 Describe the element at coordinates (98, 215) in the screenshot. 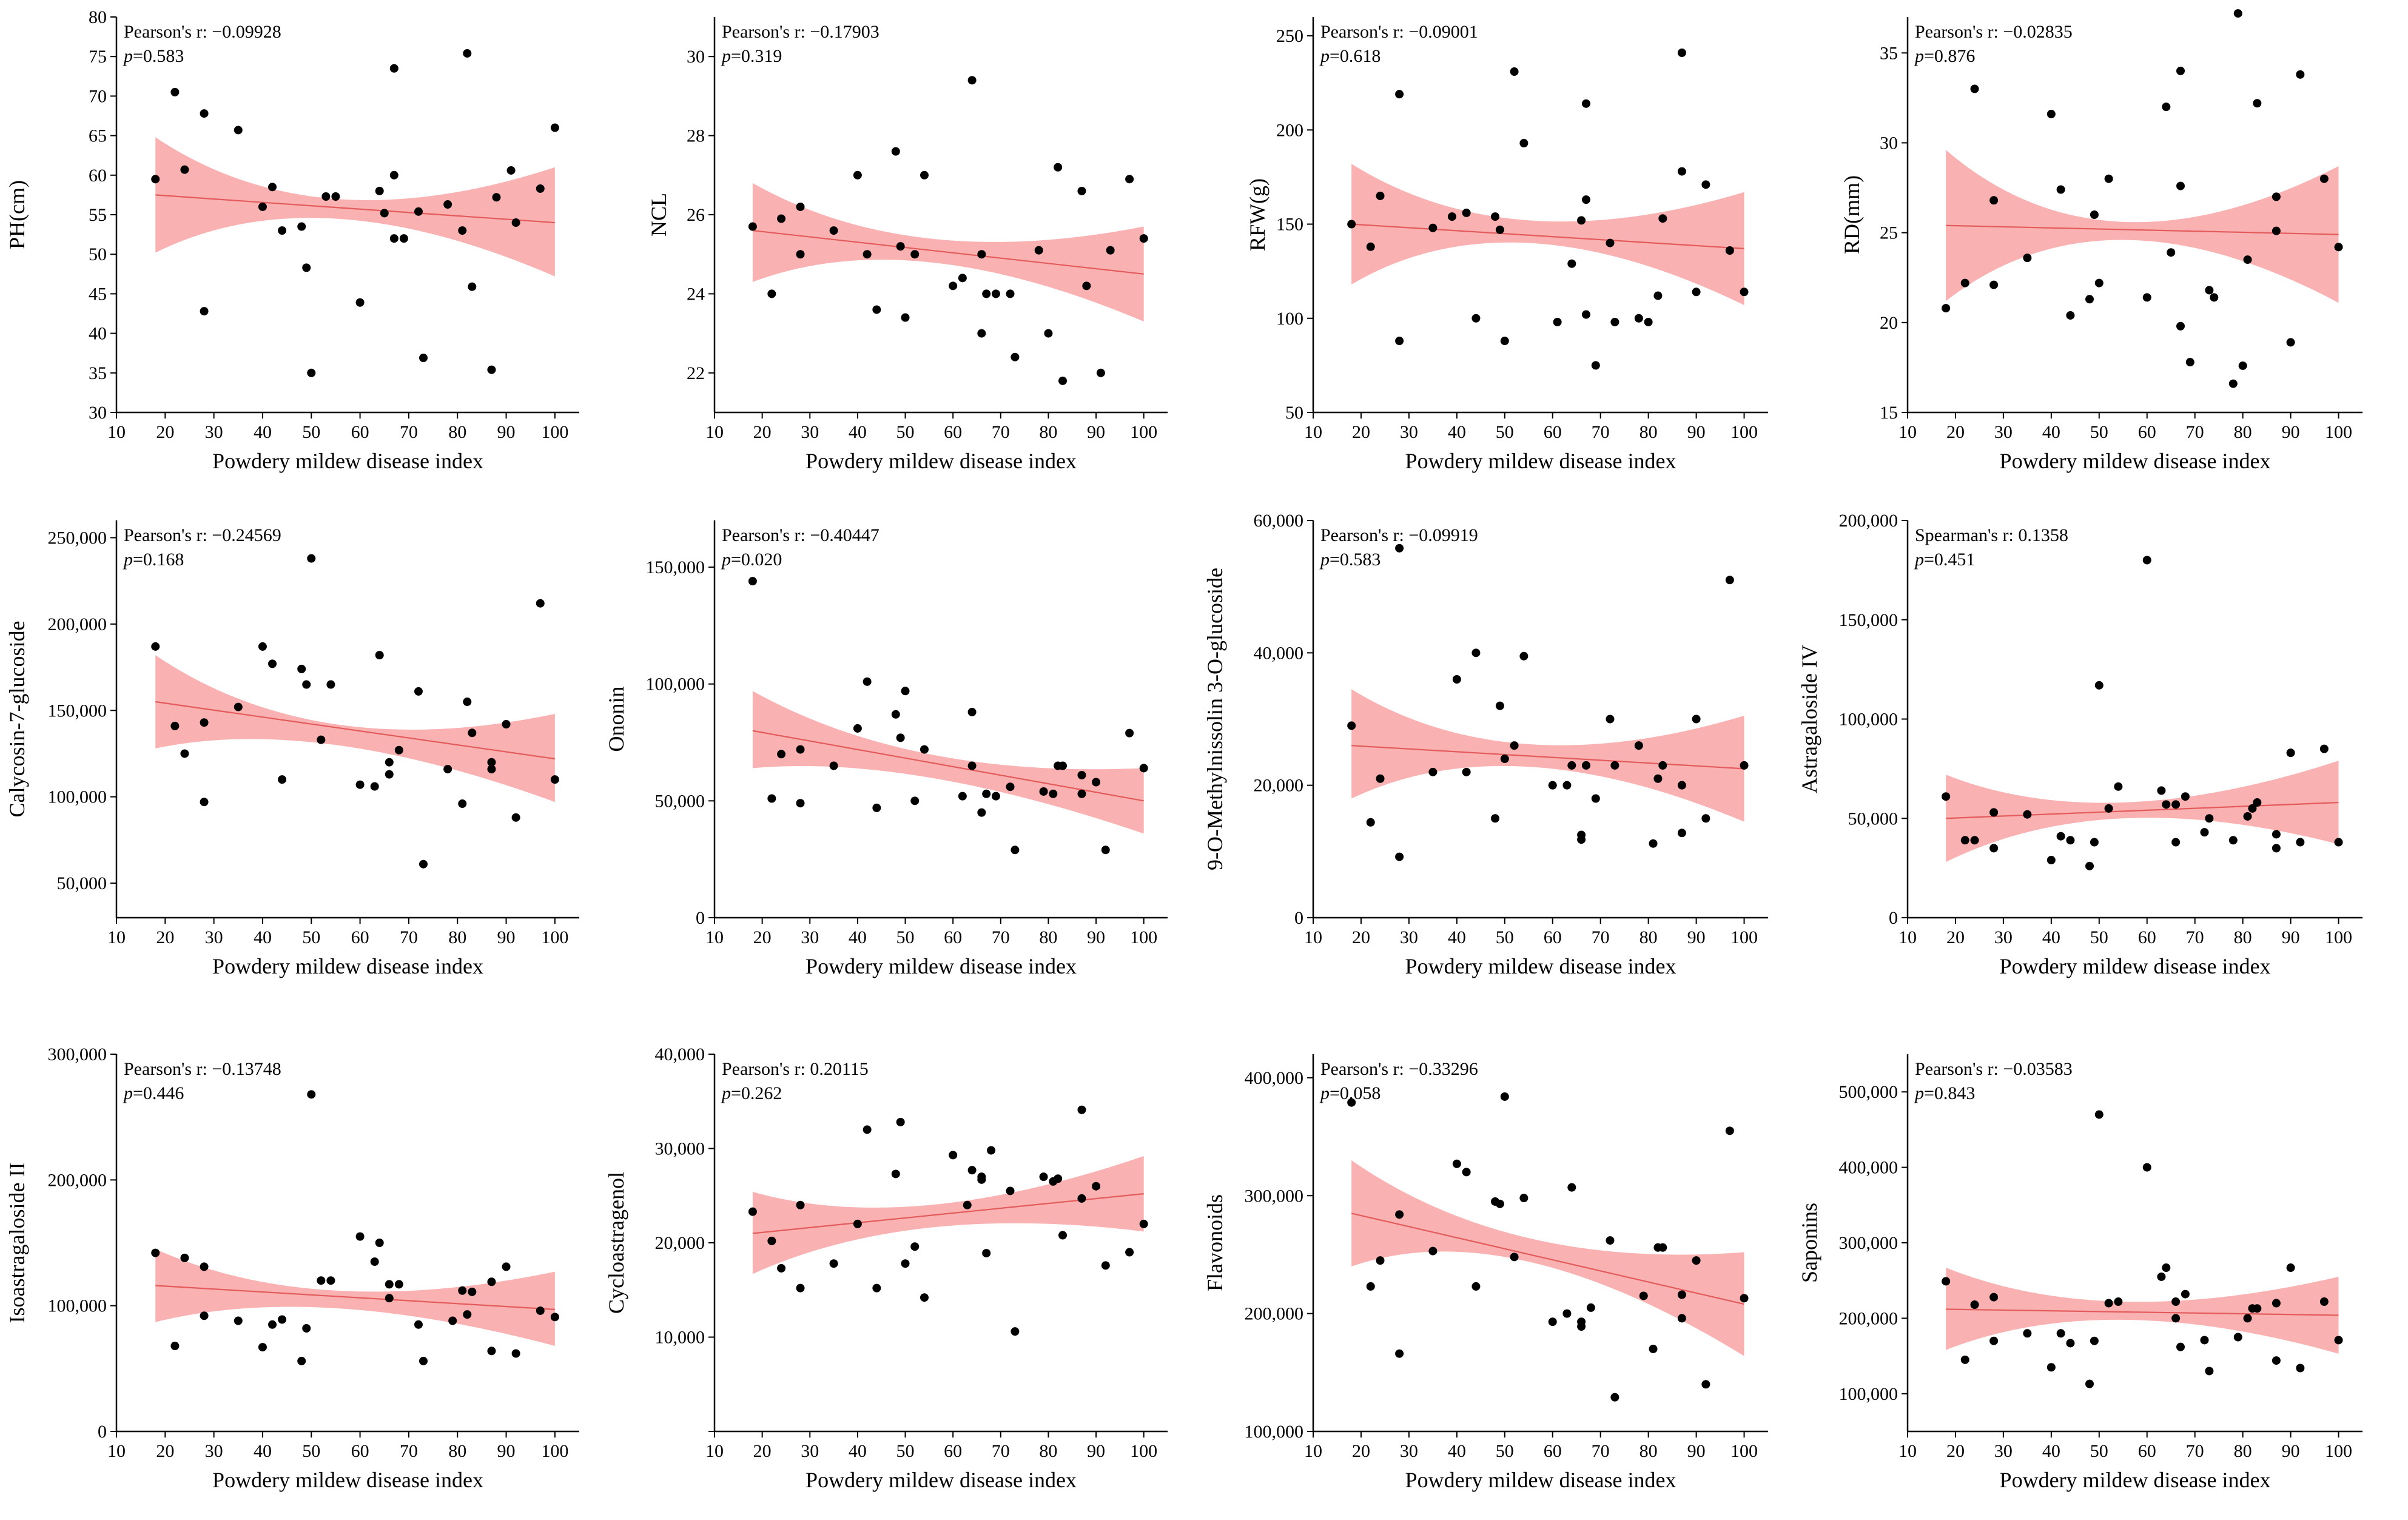

I see `y-tick-label: 55` at that location.